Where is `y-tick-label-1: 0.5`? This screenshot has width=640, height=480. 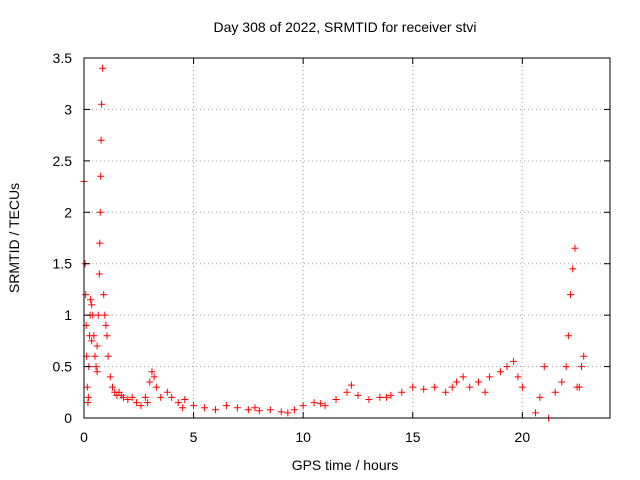 y-tick-label-1: 0.5 is located at coordinates (63, 367).